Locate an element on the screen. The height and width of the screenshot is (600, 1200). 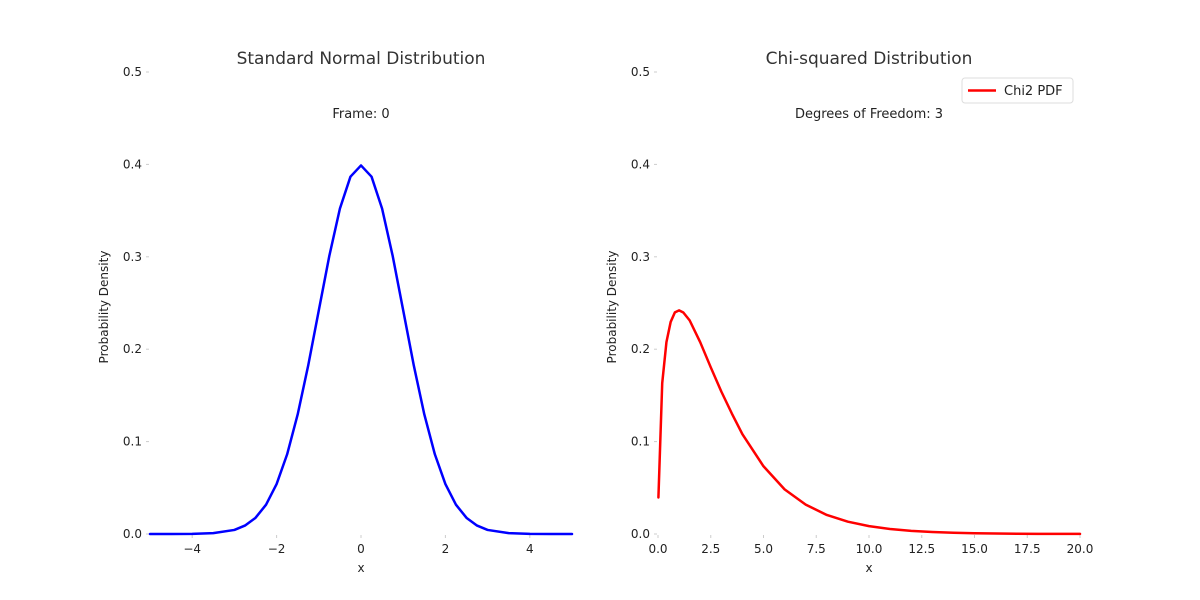
x-tick-label: 5.0 is located at coordinates (763, 549).